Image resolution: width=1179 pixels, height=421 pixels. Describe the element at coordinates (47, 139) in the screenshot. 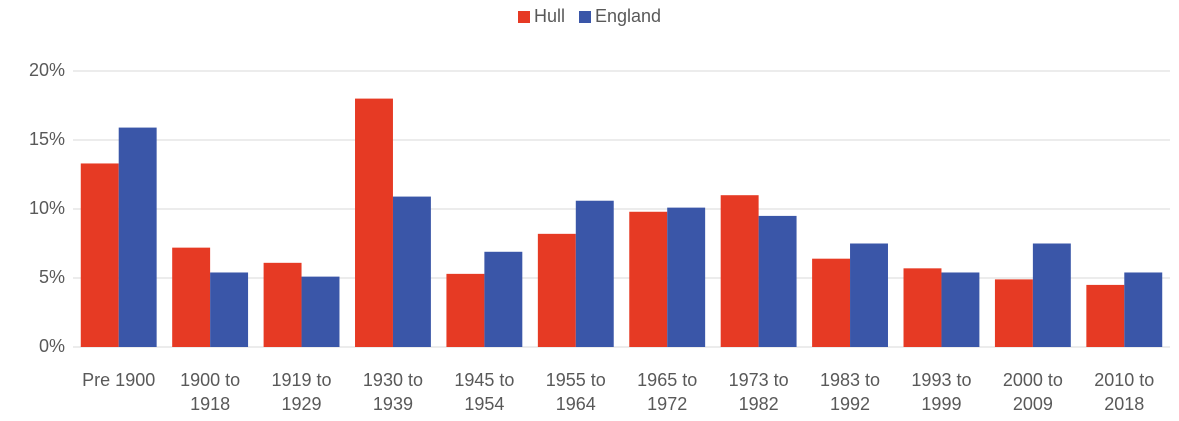

I see `y-tick-label: 15%` at that location.